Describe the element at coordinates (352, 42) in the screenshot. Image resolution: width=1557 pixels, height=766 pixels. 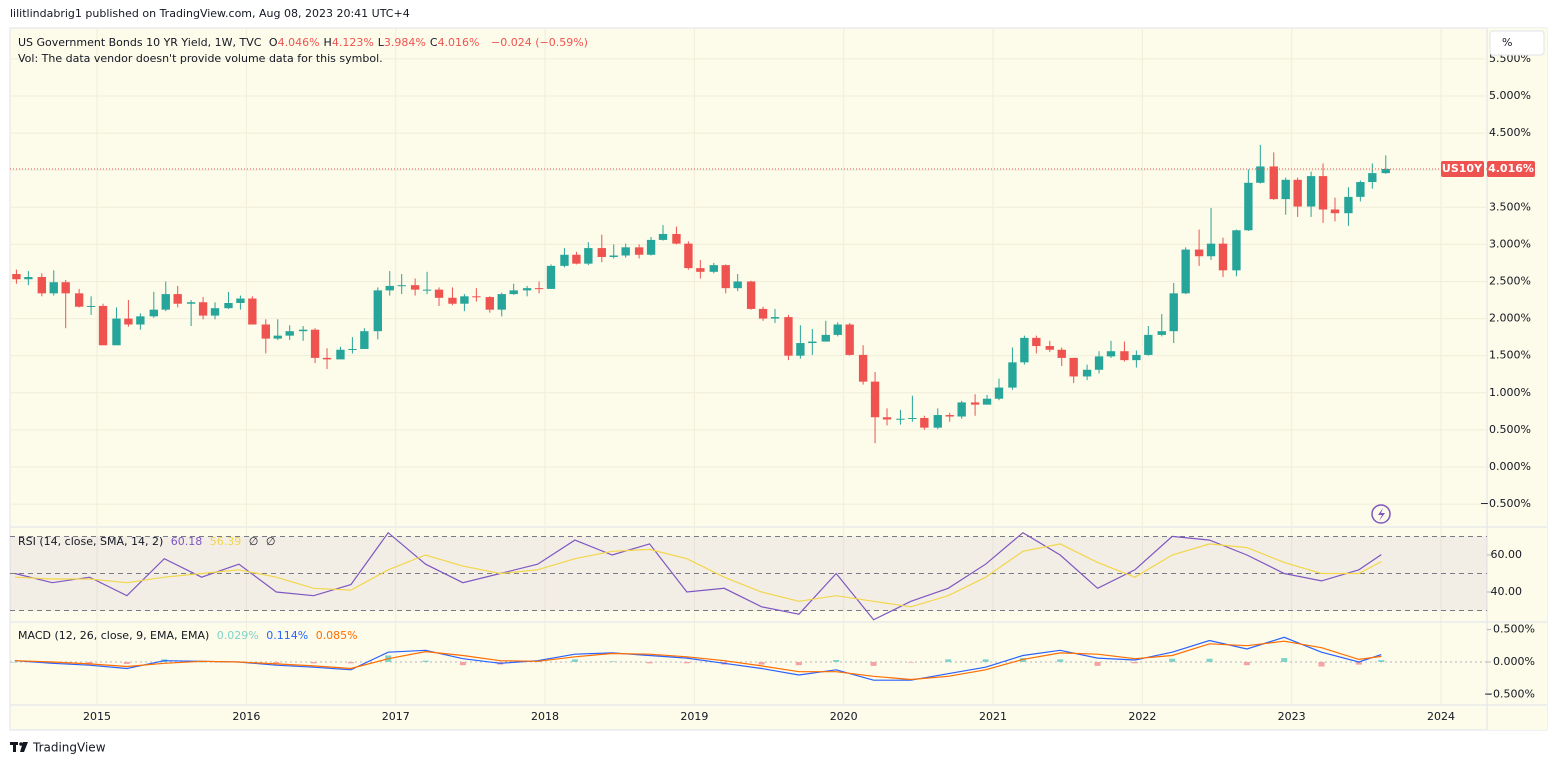
I see `ohlc-value: 4.123%` at that location.